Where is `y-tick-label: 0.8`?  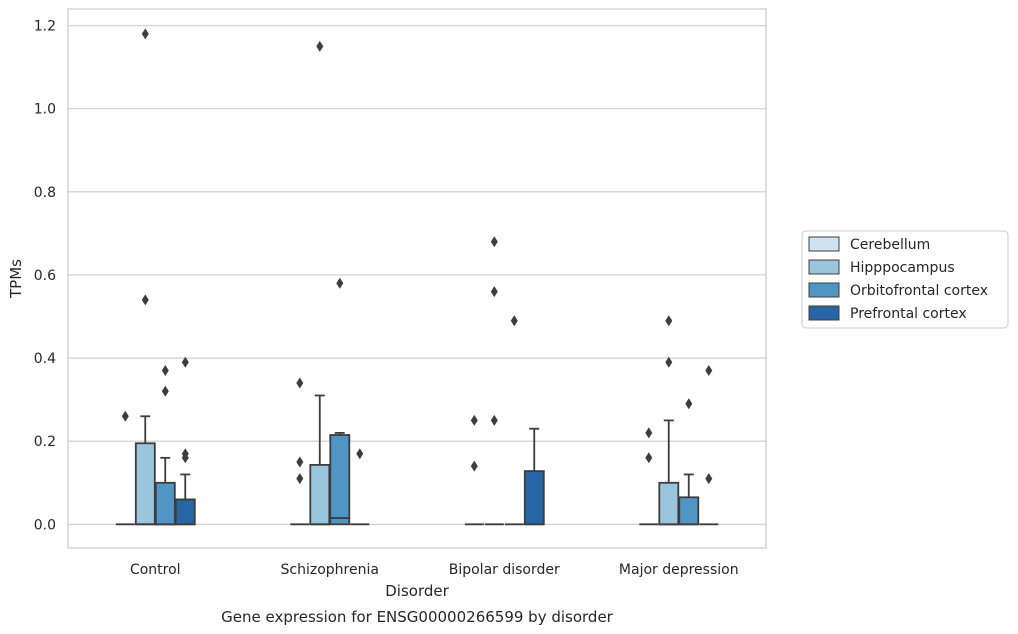
y-tick-label: 0.8 is located at coordinates (45, 193).